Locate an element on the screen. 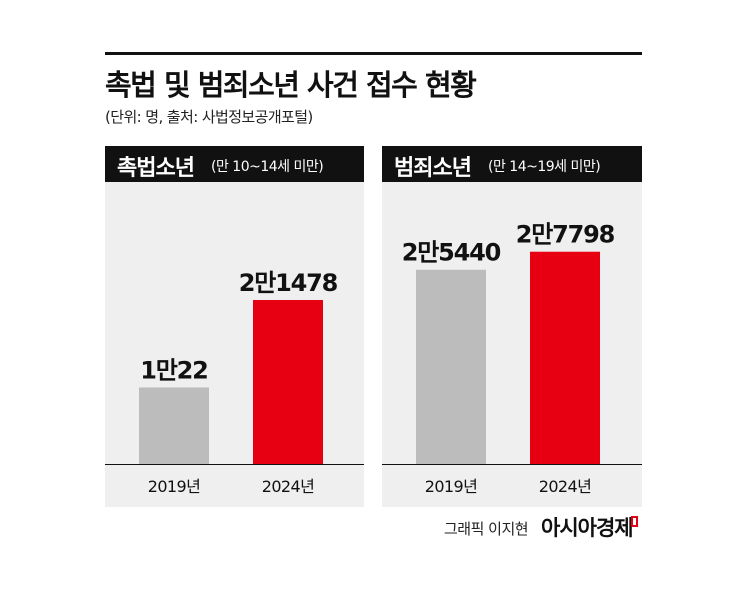  data-label: 2만1478 is located at coordinates (288, 283).